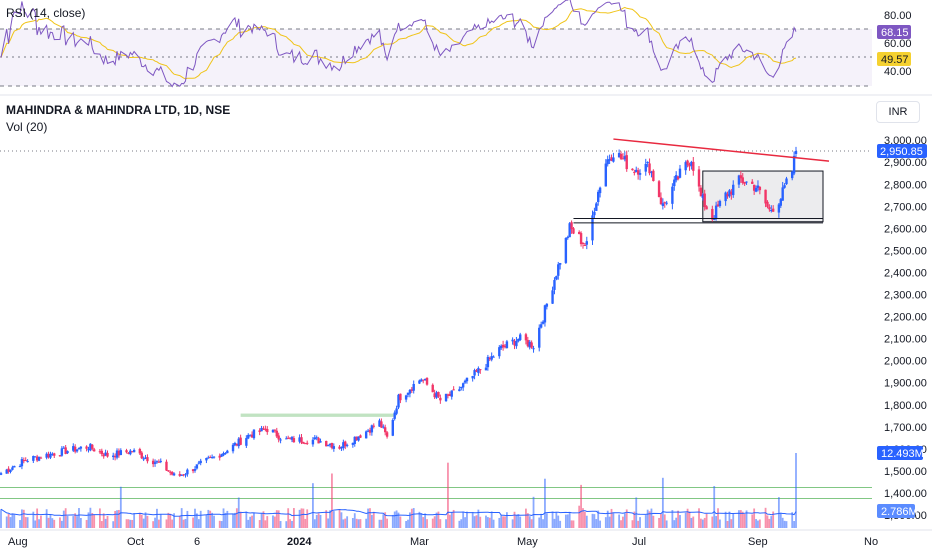 This screenshot has height=550, width=932. What do you see at coordinates (902, 454) in the screenshot?
I see `volume-value-text: 12.493M` at bounding box center [902, 454].